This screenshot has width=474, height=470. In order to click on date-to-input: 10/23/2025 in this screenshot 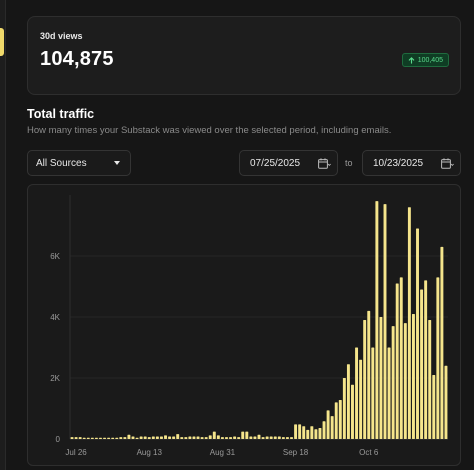, I will do `click(411, 163)`.